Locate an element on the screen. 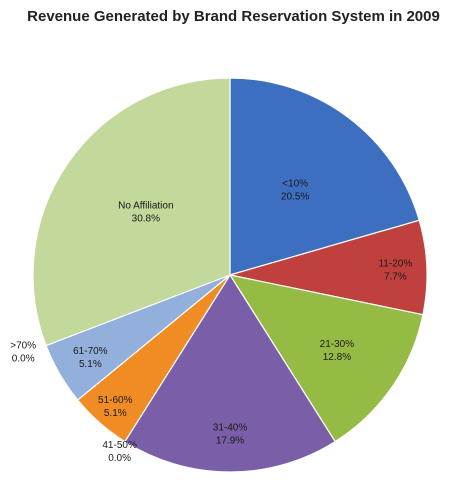 The image size is (467, 496). slice-label-70: >70% 0.0% is located at coordinates (23, 353).